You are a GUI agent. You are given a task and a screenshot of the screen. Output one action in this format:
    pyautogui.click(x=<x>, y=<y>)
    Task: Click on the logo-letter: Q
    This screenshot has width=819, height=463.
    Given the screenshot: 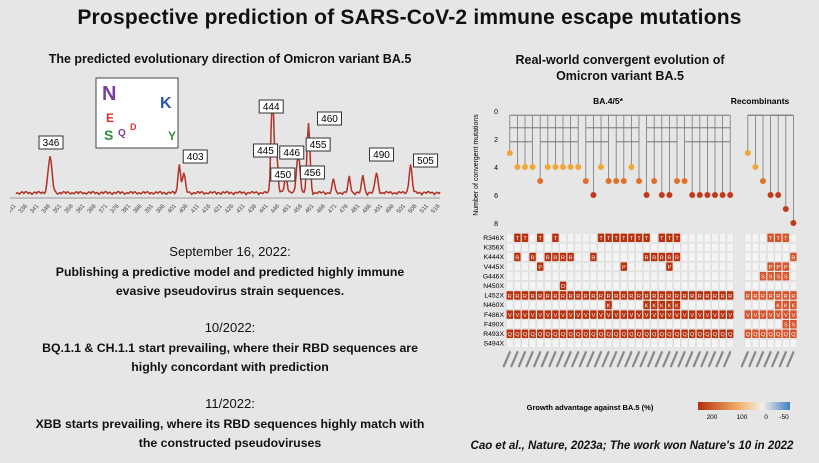 What is the action you would take?
    pyautogui.click(x=122, y=133)
    